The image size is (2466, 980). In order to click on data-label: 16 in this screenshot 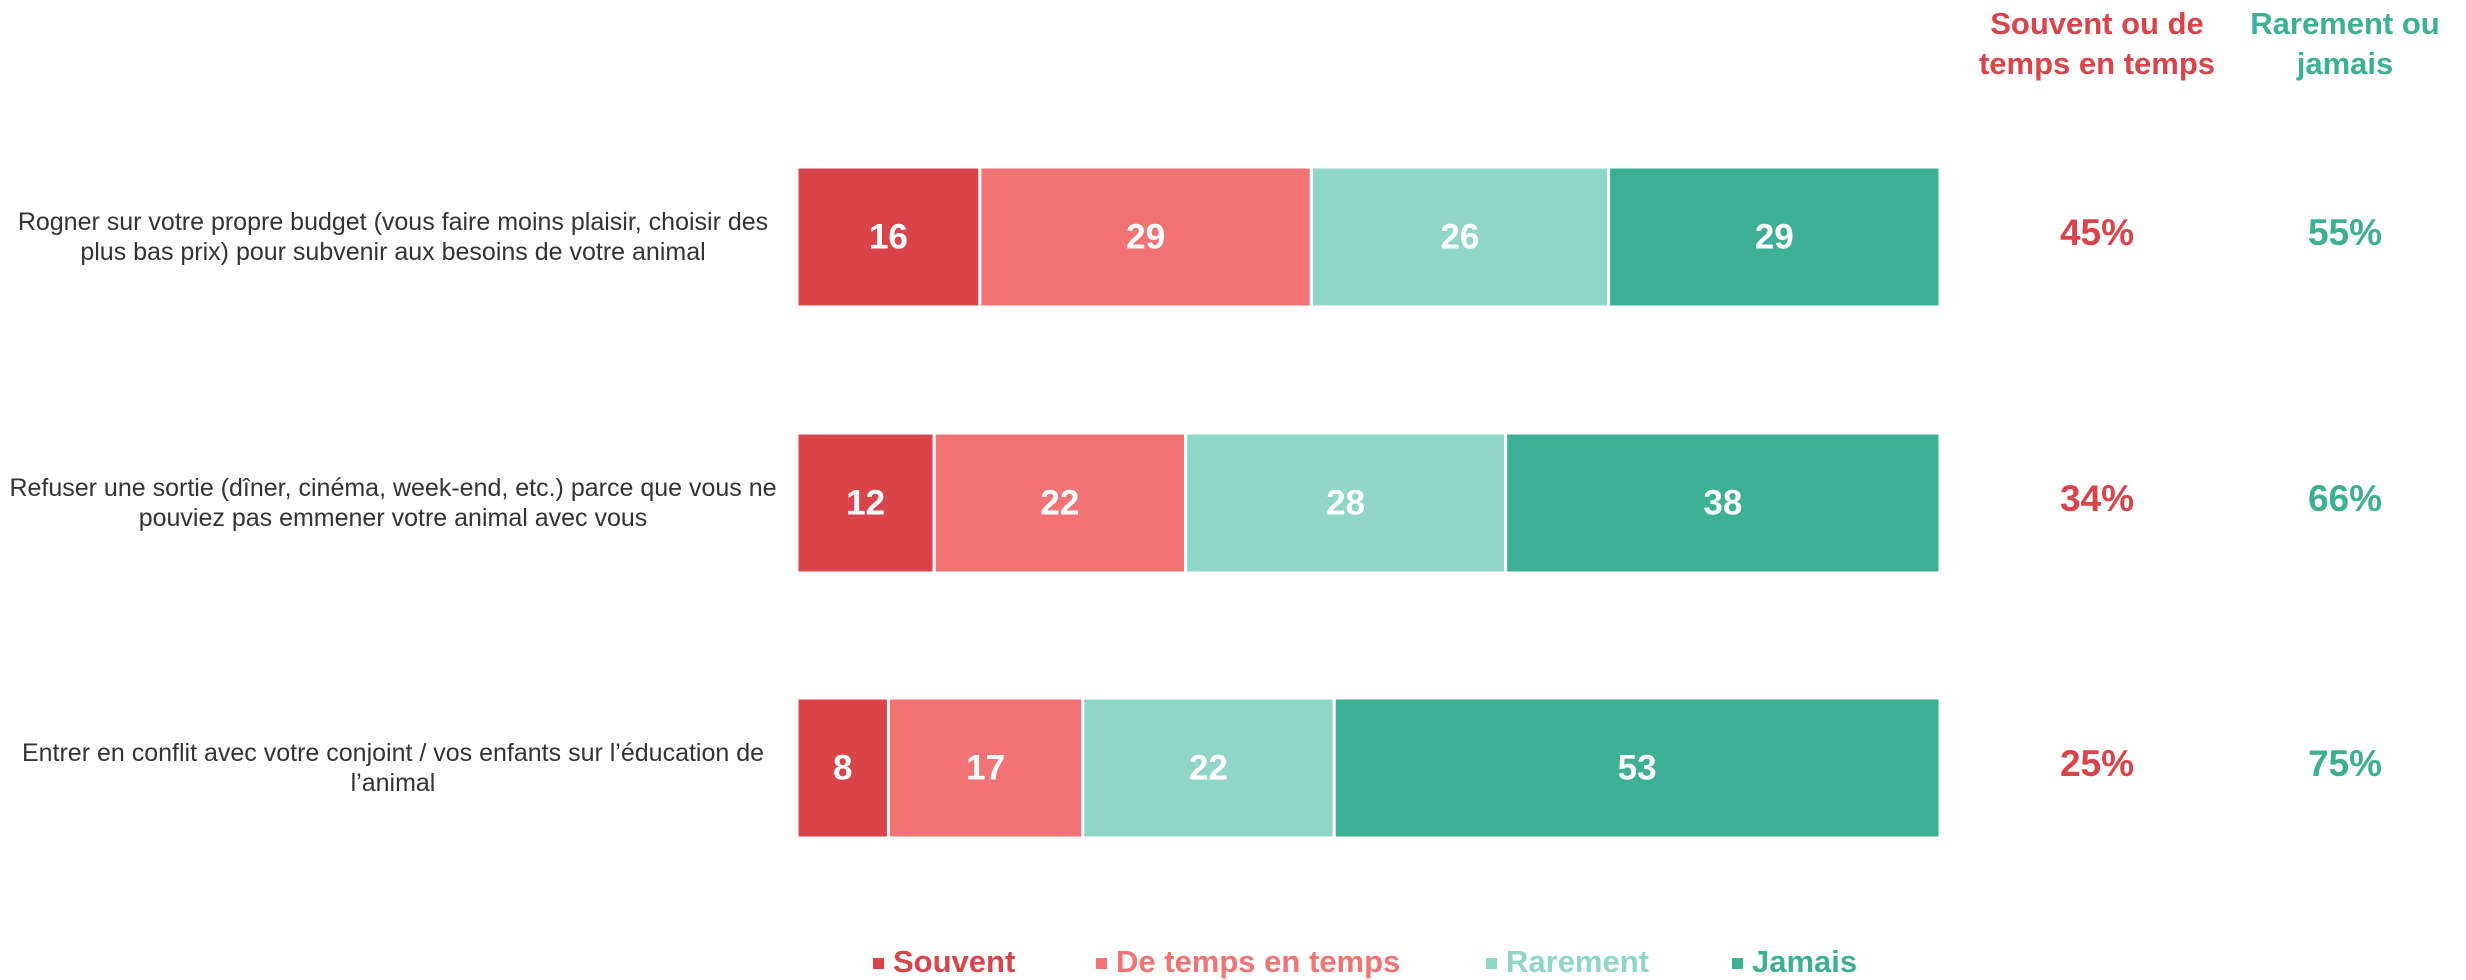, I will do `click(888, 236)`.